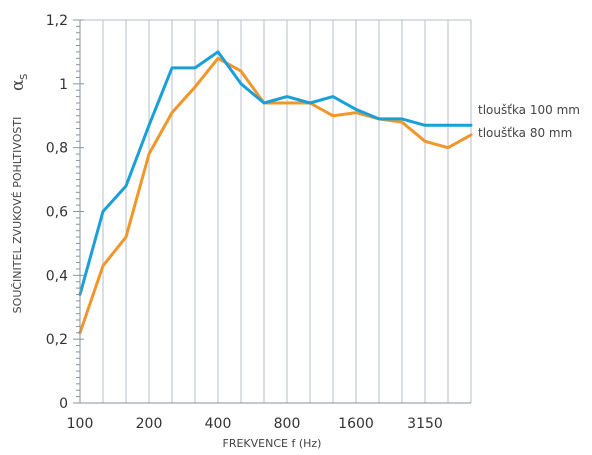 This screenshot has height=455, width=592. I want to click on y-axis-alpha-symbol: α, so click(18, 85).